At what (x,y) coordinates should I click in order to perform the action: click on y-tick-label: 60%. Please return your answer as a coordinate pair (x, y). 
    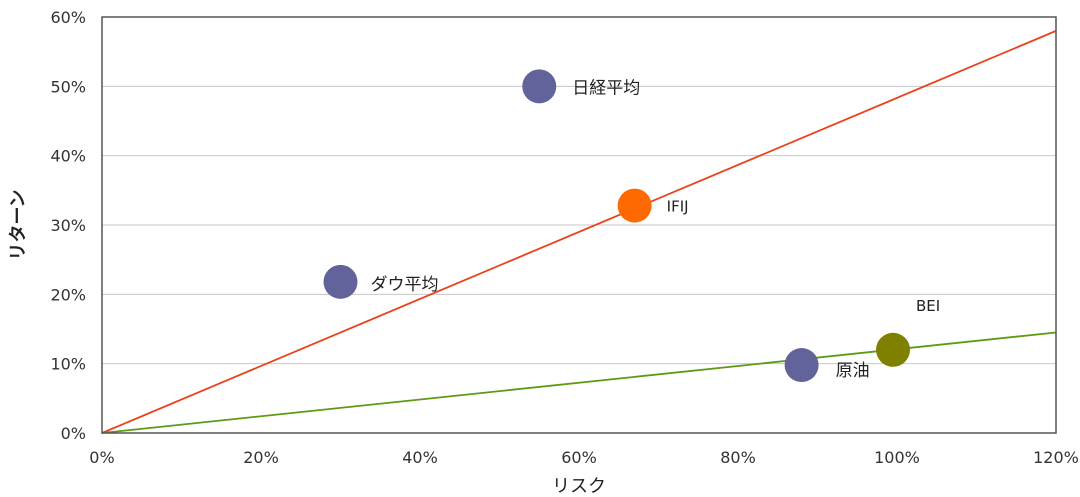
    Looking at the image, I should click on (68, 17).